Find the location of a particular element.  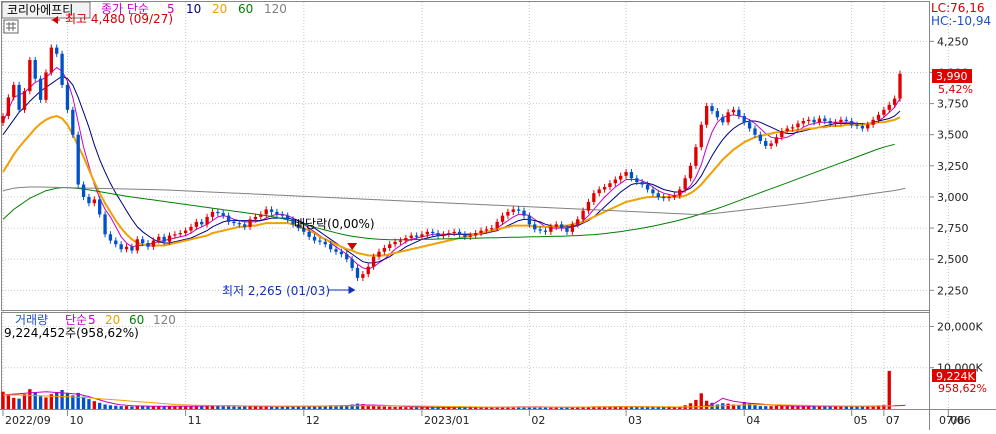

grid-toggle-icon is located at coordinates (11, 26).